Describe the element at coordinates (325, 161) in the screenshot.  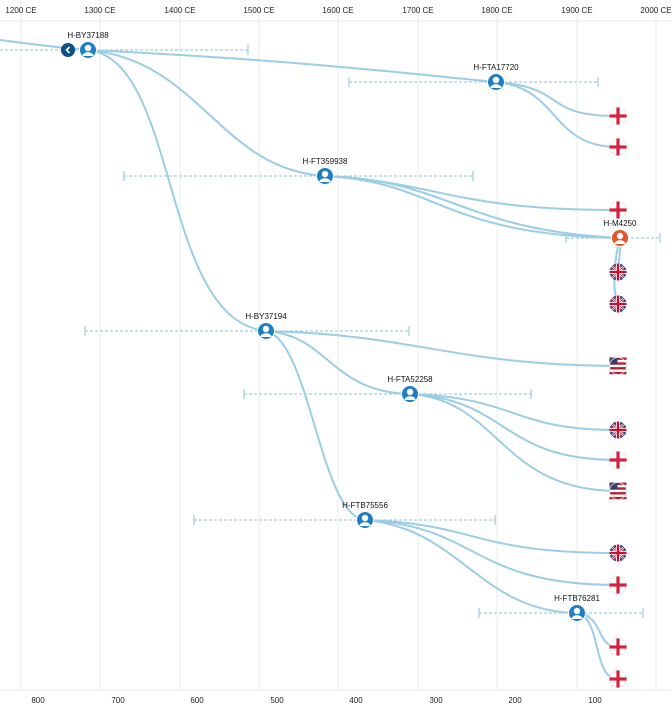
I see `node-label: H-FT359938` at that location.